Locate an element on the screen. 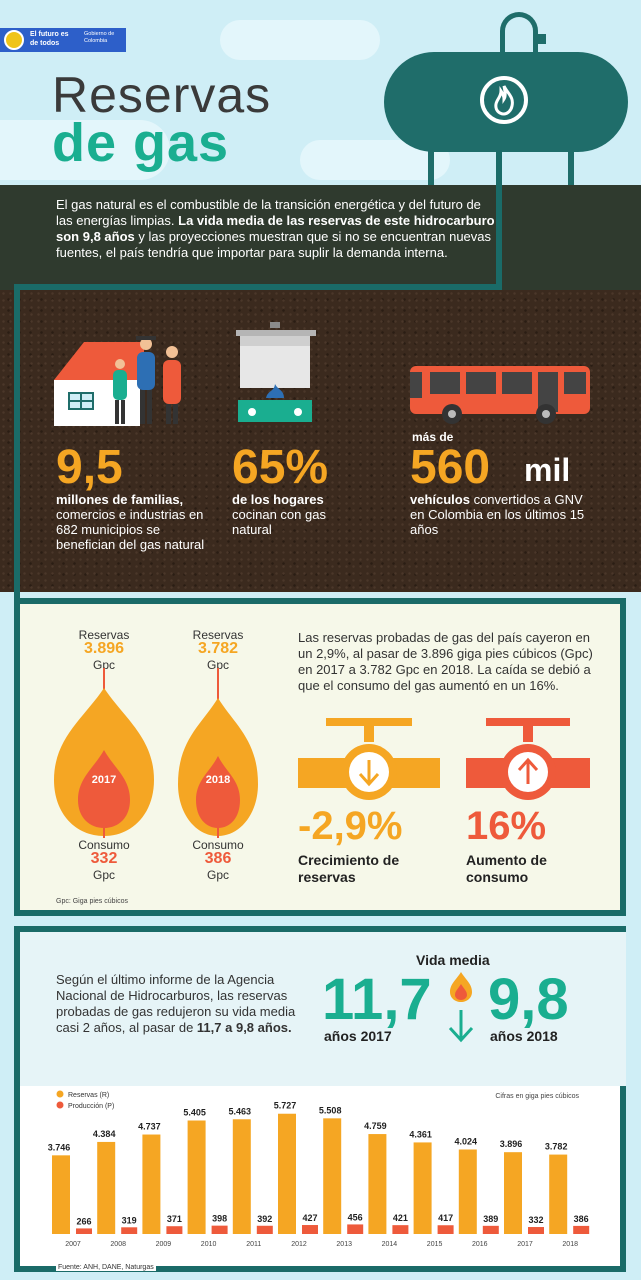 The width and height of the screenshot is (641, 1280). stat-families-number: 9,5 is located at coordinates (89, 467).